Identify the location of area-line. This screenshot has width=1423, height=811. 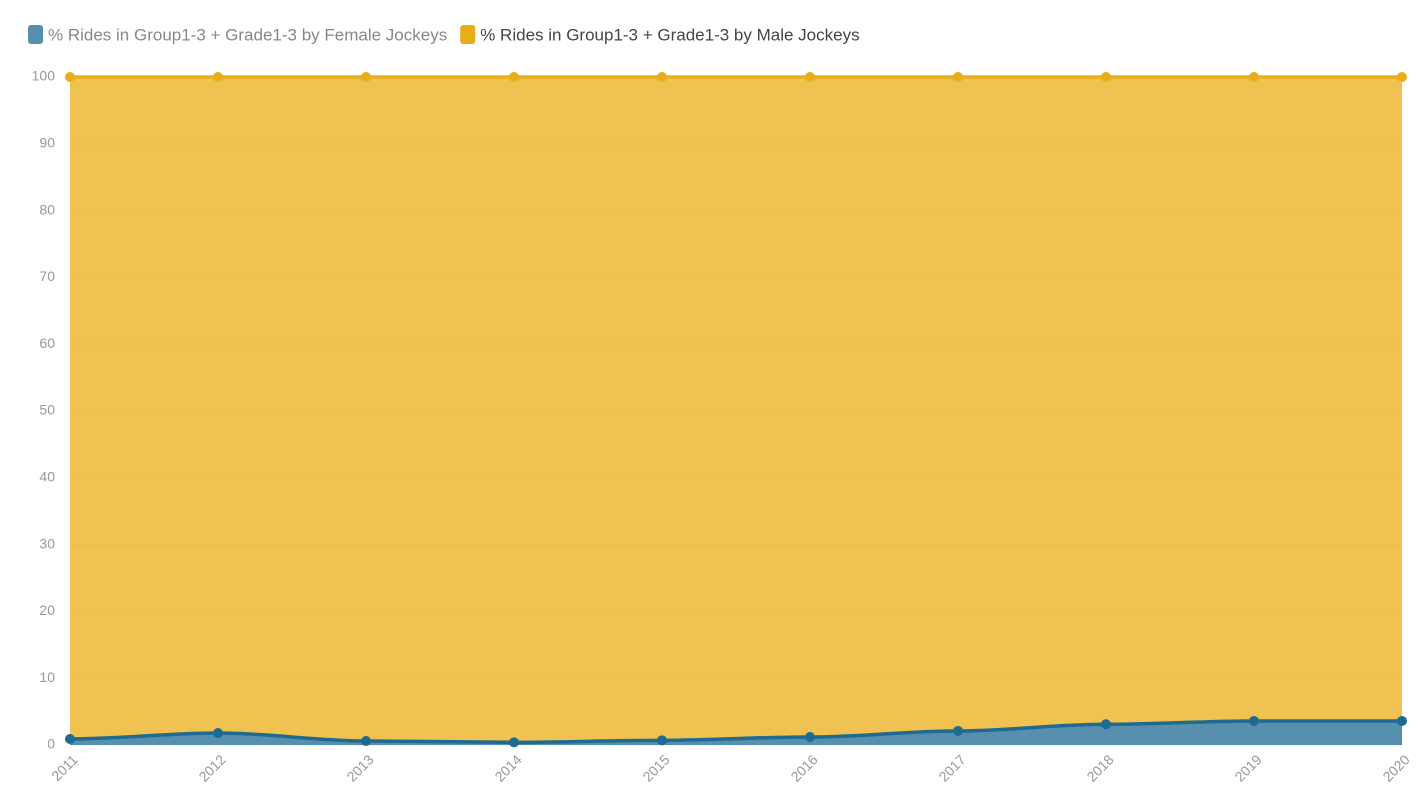
(735, 732).